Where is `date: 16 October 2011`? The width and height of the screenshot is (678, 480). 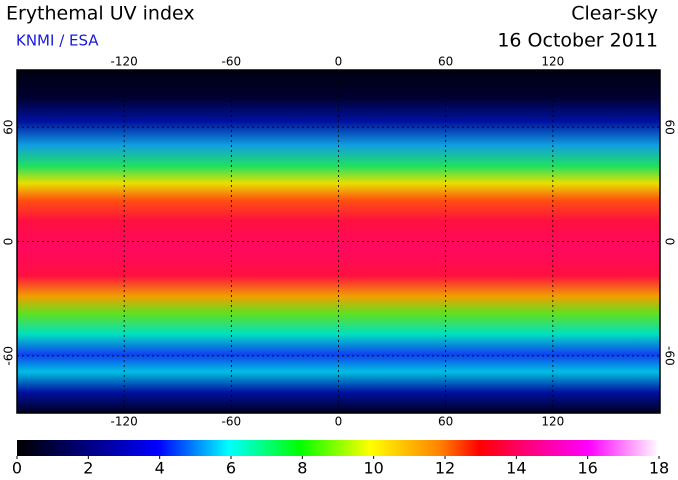
date: 16 October 2011 is located at coordinates (577, 41).